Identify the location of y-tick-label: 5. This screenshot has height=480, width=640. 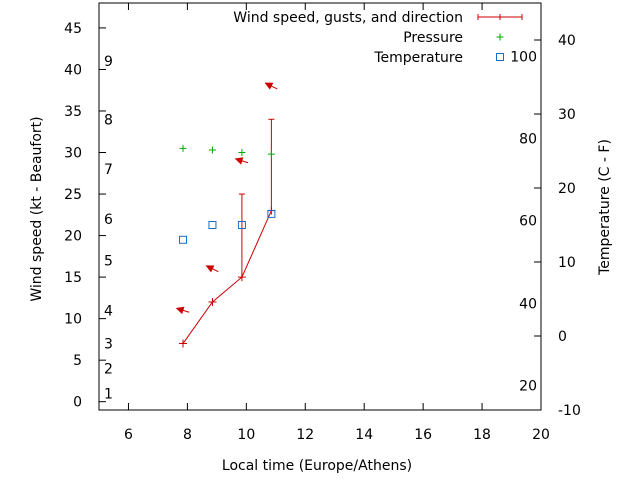
(77, 361).